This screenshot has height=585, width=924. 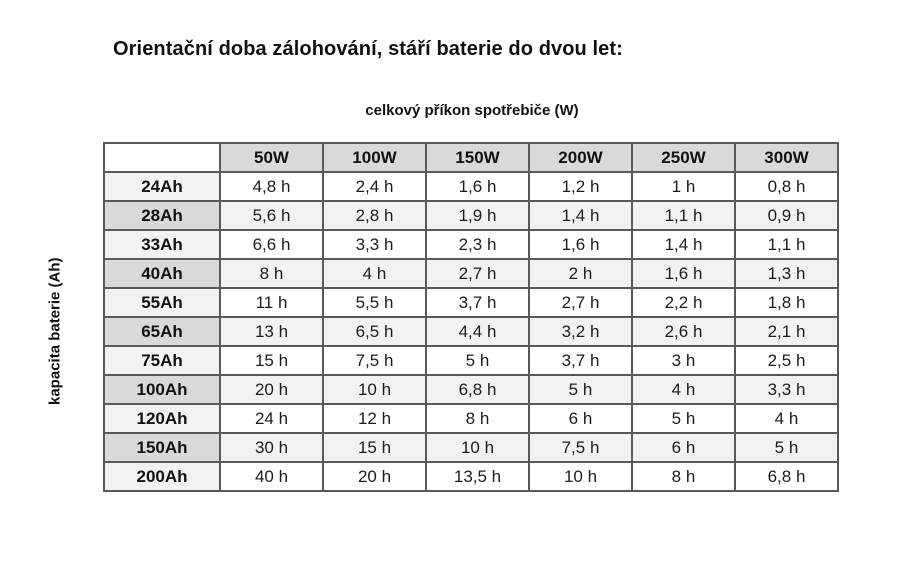 What do you see at coordinates (477, 244) in the screenshot?
I see `value-cell: 2,3 h` at bounding box center [477, 244].